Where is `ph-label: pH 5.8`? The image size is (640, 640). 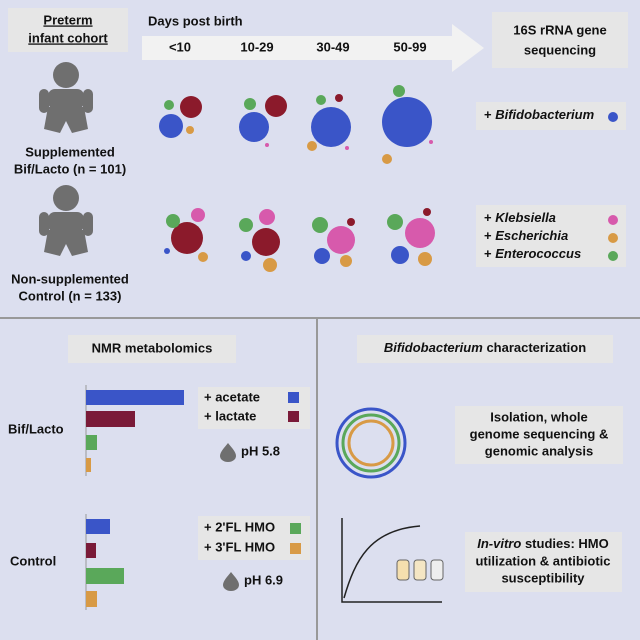
ph-label: pH 5.8 is located at coordinates (260, 450).